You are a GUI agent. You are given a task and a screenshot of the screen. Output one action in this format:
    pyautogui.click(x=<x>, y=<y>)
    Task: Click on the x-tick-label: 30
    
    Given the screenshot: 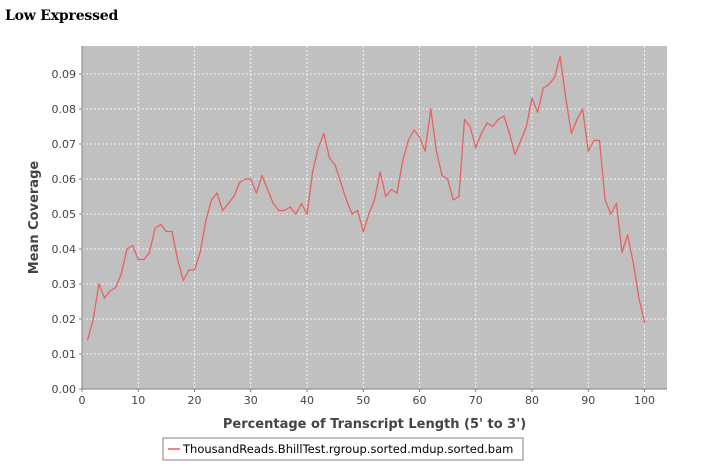 What is the action you would take?
    pyautogui.click(x=251, y=400)
    